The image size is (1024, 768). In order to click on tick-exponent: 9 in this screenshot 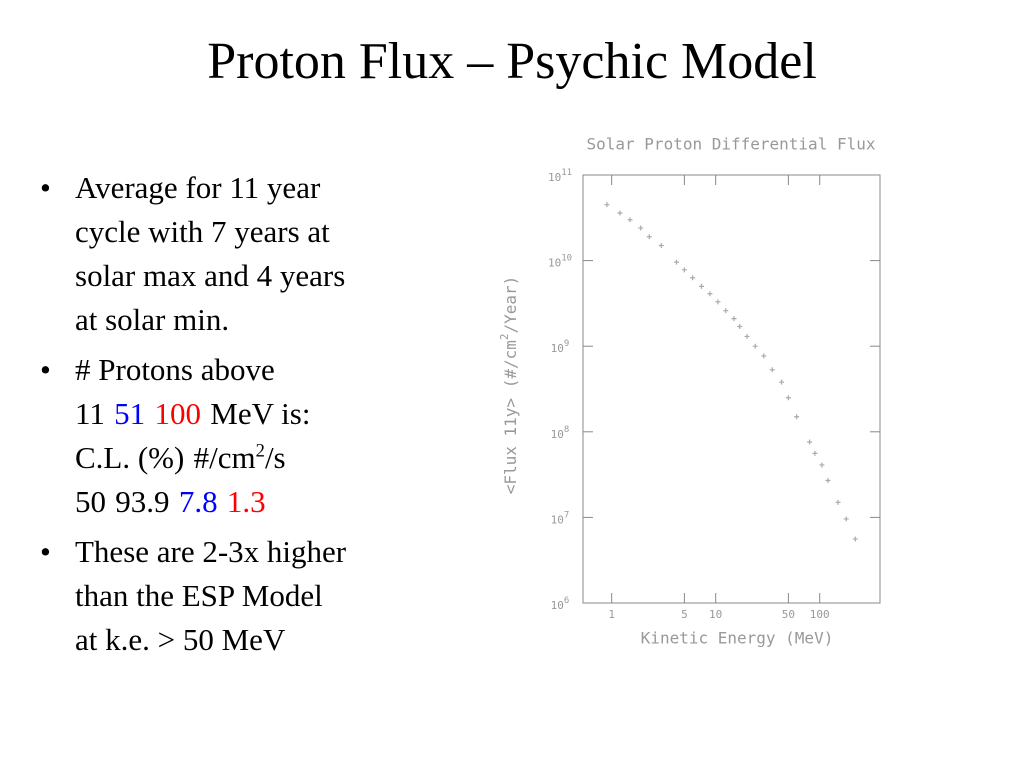, I will do `click(566, 344)`.